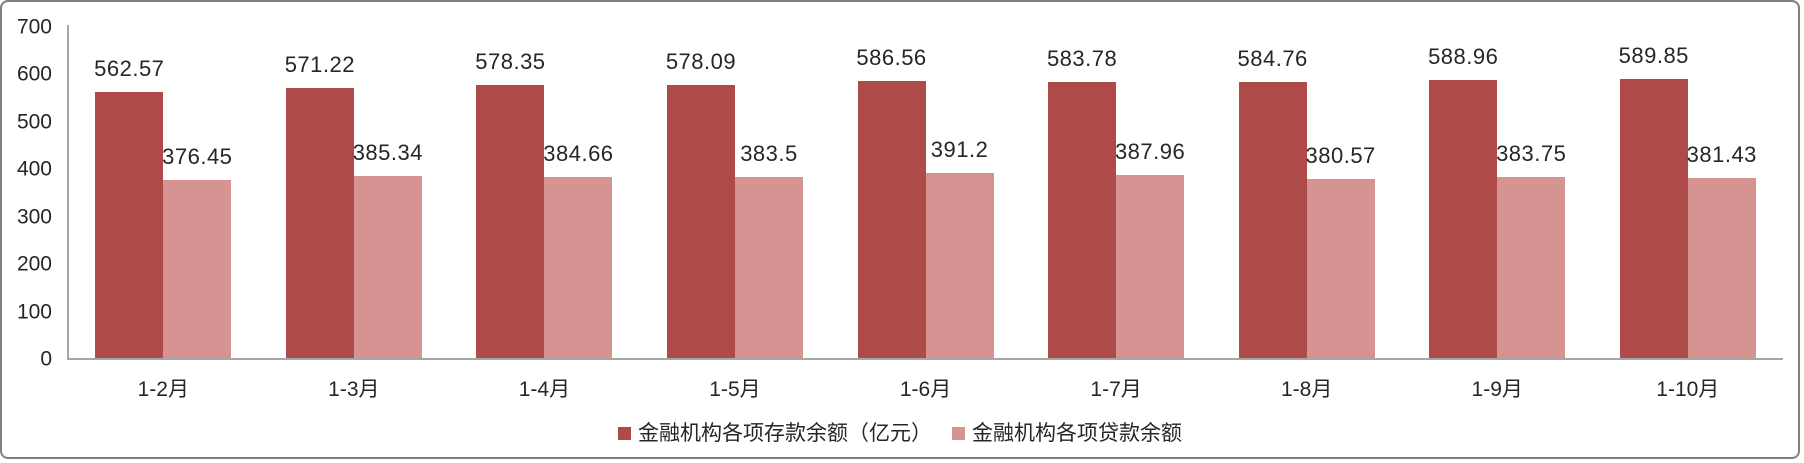 Image resolution: width=1804 pixels, height=463 pixels. What do you see at coordinates (891, 202) in the screenshot?
I see `bar-deposits: 586.56` at bounding box center [891, 202].